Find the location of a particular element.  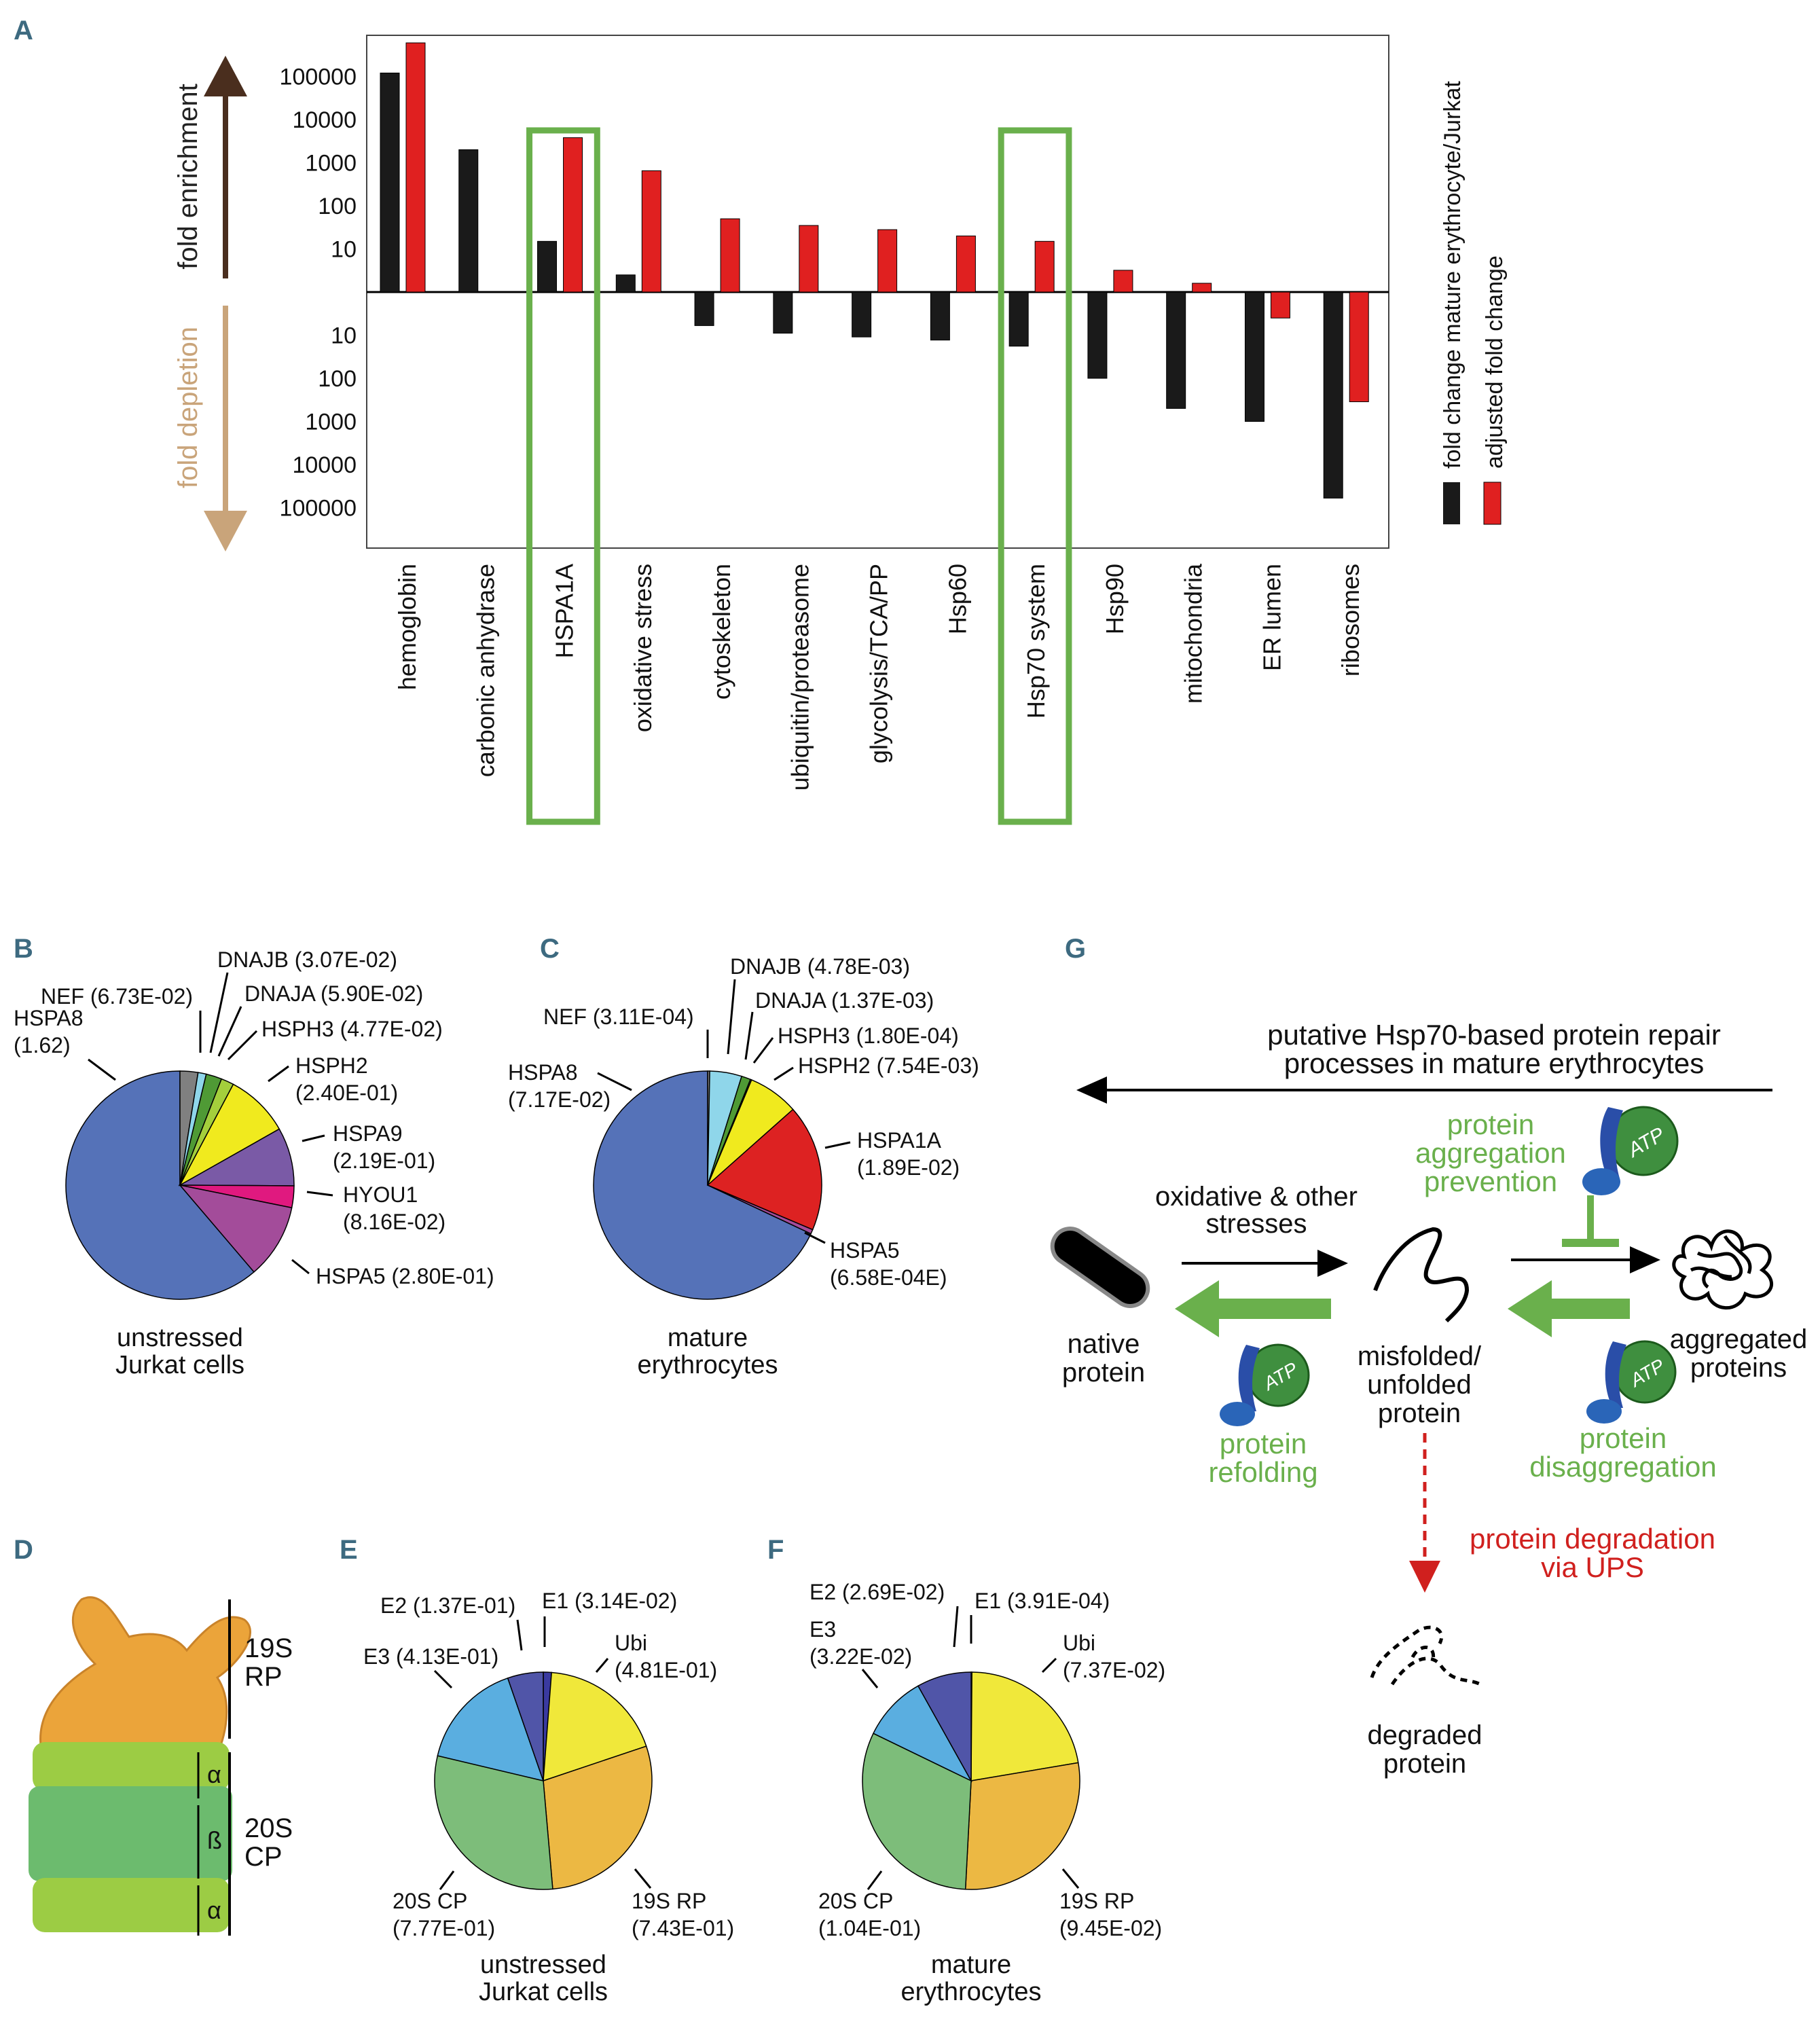

category-label-glycolysis-tca-pp: glycolysis/TCA/PP is located at coordinates (879, 664).